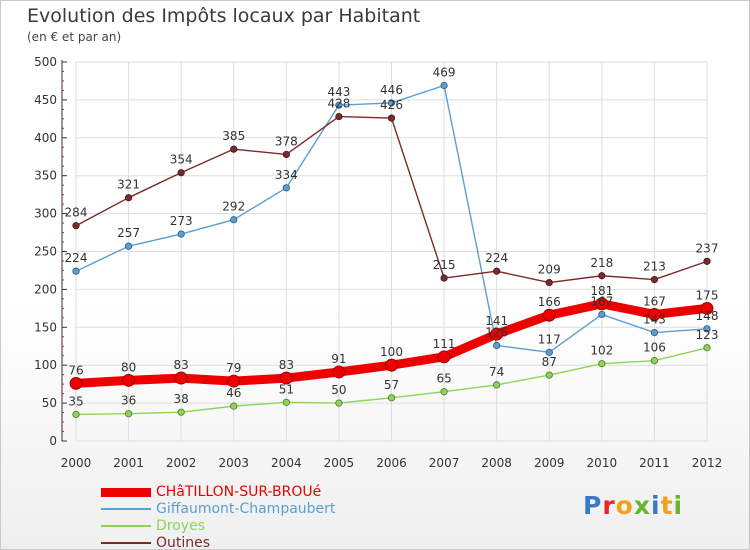  What do you see at coordinates (49, 403) in the screenshot?
I see `y-tick-label: 50` at bounding box center [49, 403].